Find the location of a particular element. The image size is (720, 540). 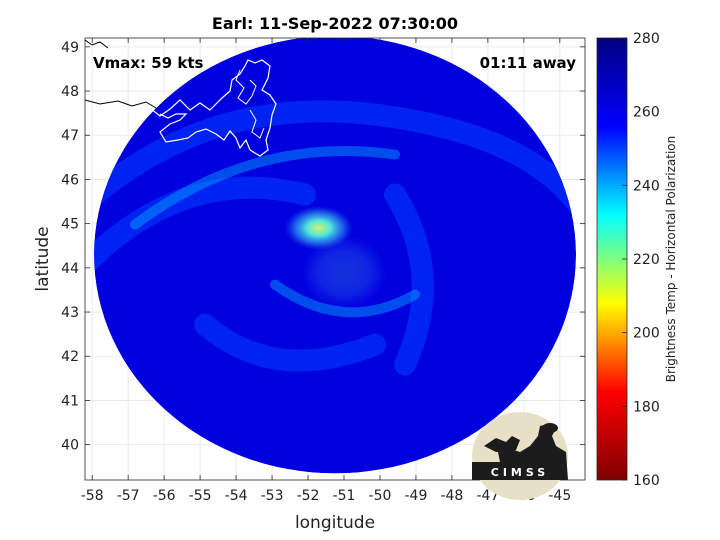

y-tick-label: 48 is located at coordinates (70, 92).